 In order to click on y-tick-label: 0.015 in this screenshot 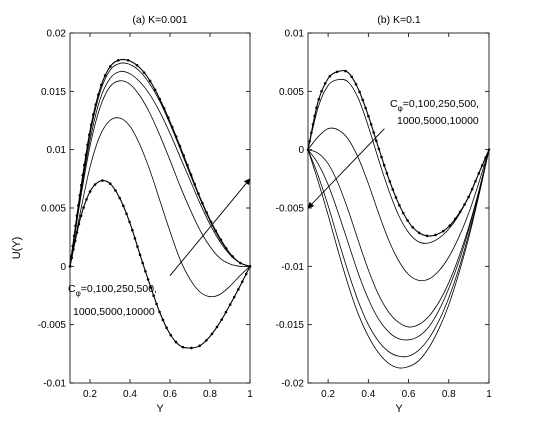, I will do `click(53, 92)`.